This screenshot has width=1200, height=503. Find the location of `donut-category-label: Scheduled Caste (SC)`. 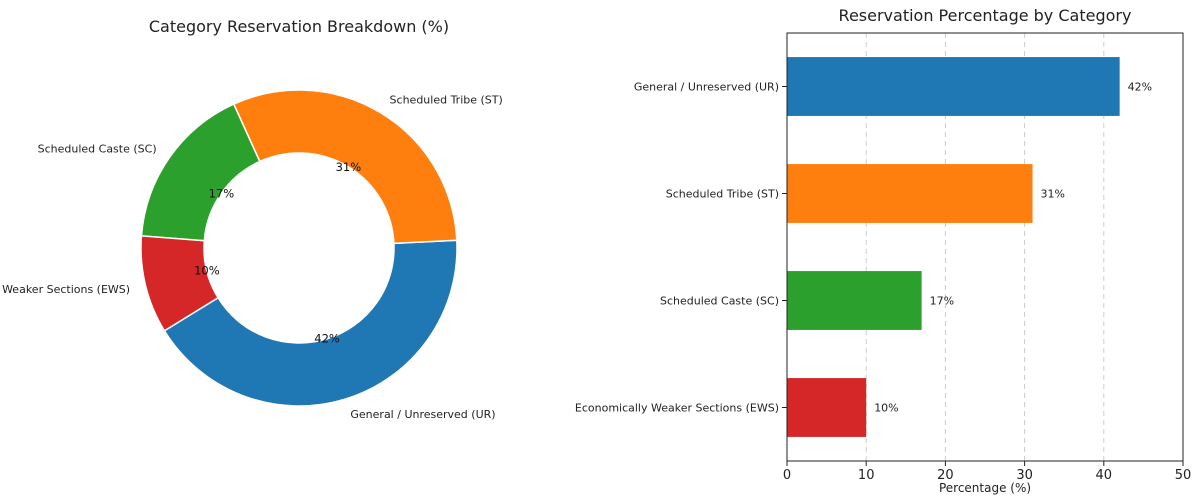

donut-category-label: Scheduled Caste (SC) is located at coordinates (97, 148).